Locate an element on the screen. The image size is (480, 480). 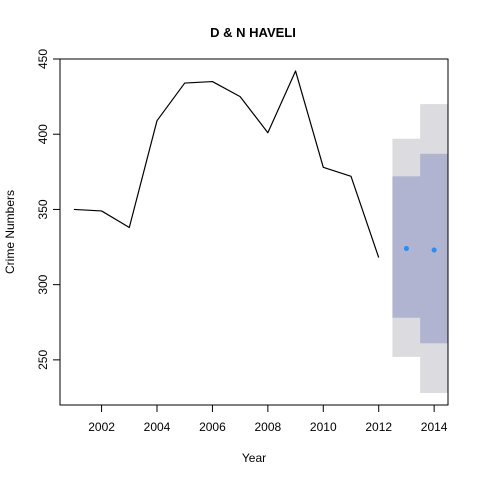
y-tick-label-350: 350 is located at coordinates (43, 209).